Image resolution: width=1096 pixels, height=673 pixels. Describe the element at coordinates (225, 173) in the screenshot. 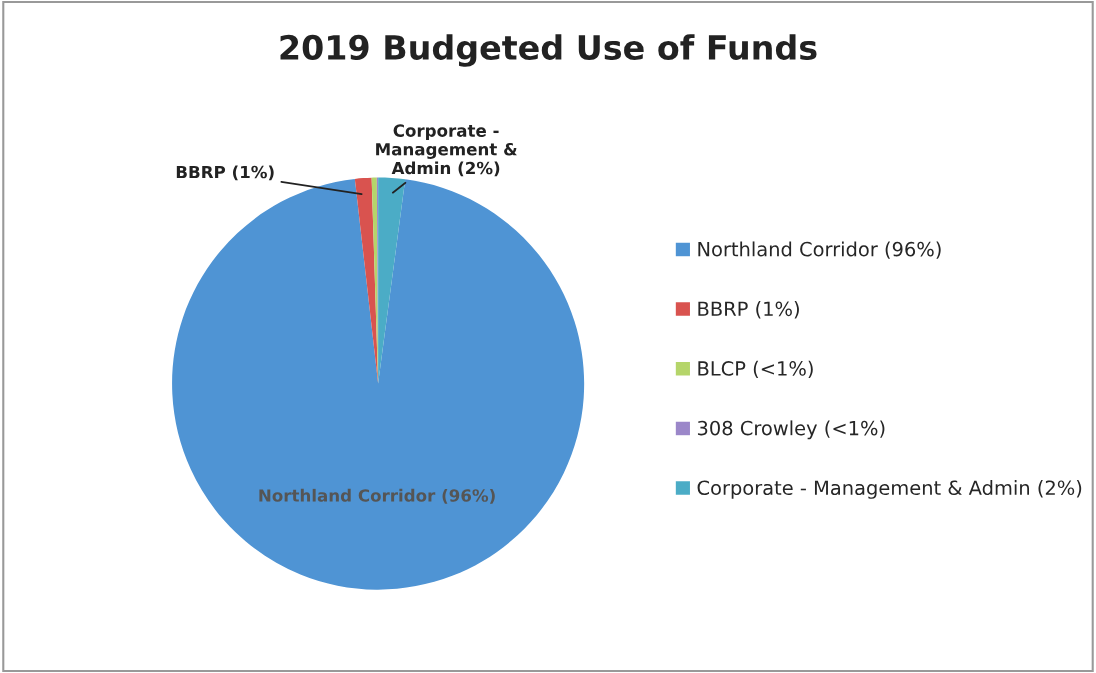

I see `data-label: BBRP (1%)` at that location.